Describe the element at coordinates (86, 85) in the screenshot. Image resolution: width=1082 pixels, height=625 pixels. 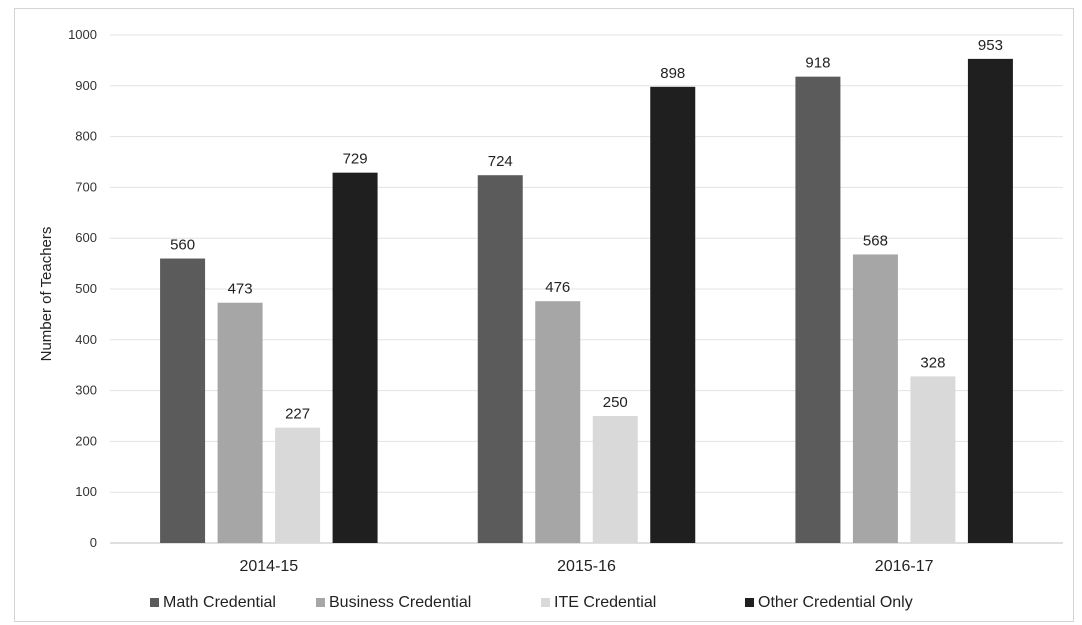
I see `y-tick-label: 900` at that location.